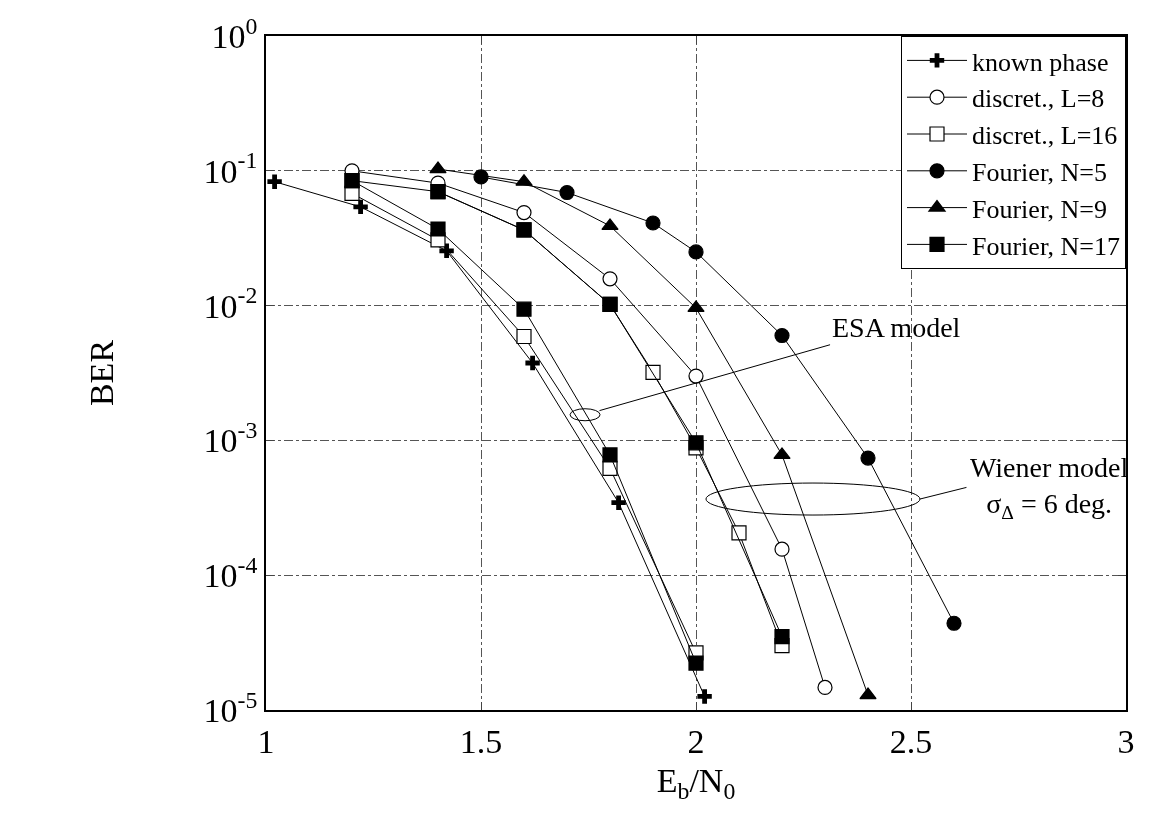  I want to click on legend-label: discret., L=16, so click(1045, 136).